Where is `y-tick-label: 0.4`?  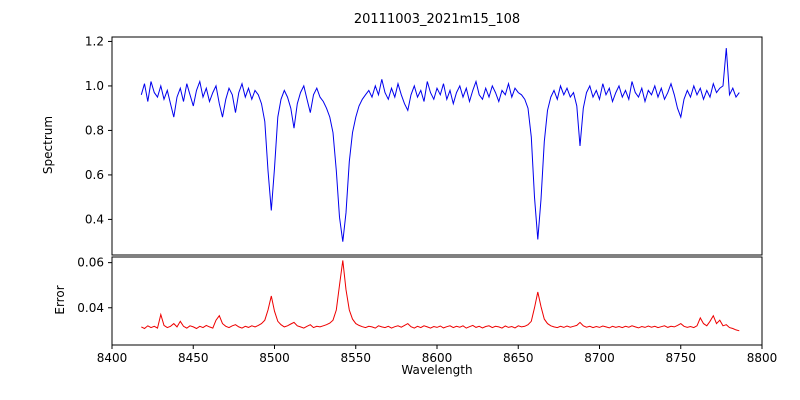
y-tick-label: 0.4 is located at coordinates (94, 219).